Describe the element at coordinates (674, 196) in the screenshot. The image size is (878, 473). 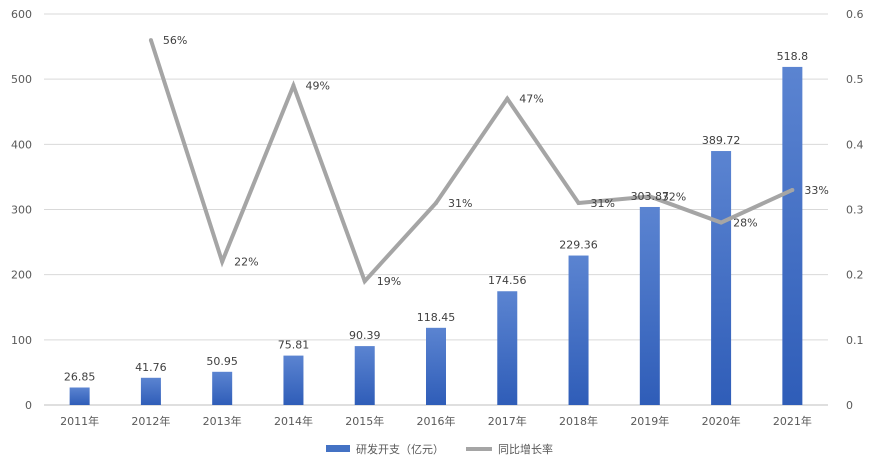
I see `line-value-label: 32%` at that location.